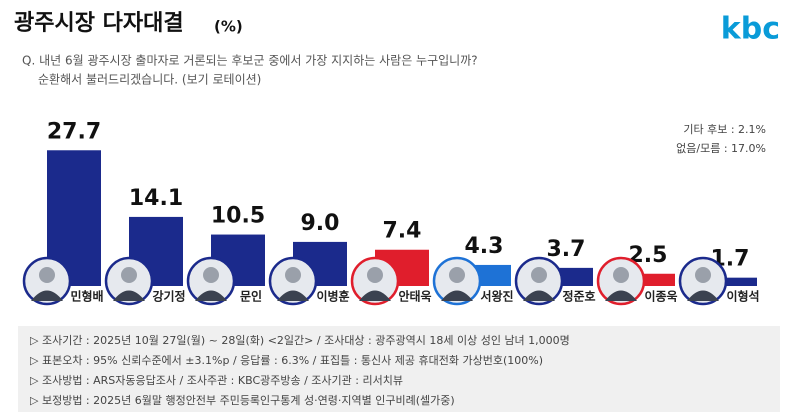 The image size is (800, 420). I want to click on value-label: 10.5, so click(238, 216).